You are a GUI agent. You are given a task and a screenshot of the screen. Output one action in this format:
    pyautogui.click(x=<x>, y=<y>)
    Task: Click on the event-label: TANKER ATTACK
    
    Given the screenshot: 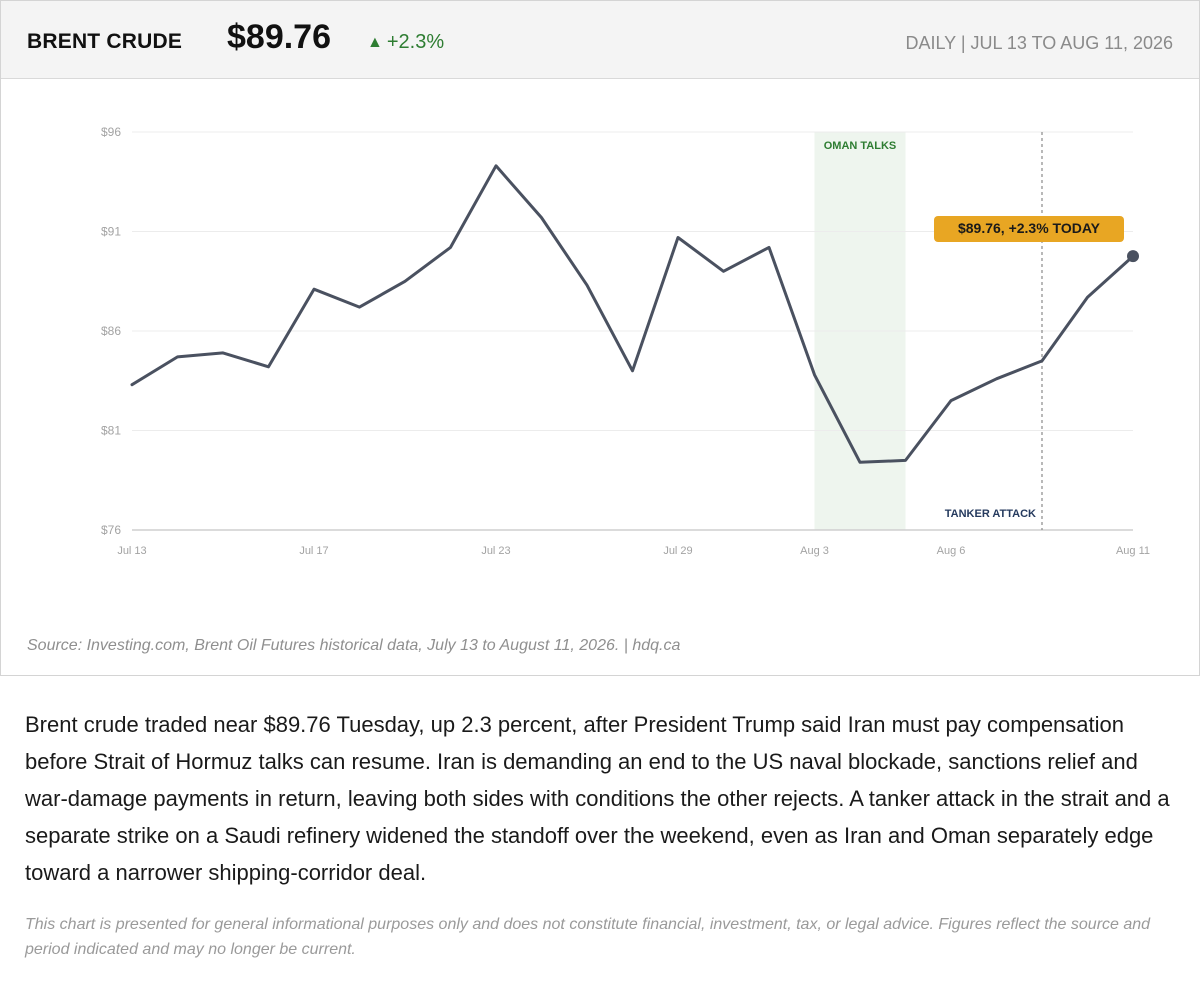 What is the action you would take?
    pyautogui.click(x=990, y=514)
    